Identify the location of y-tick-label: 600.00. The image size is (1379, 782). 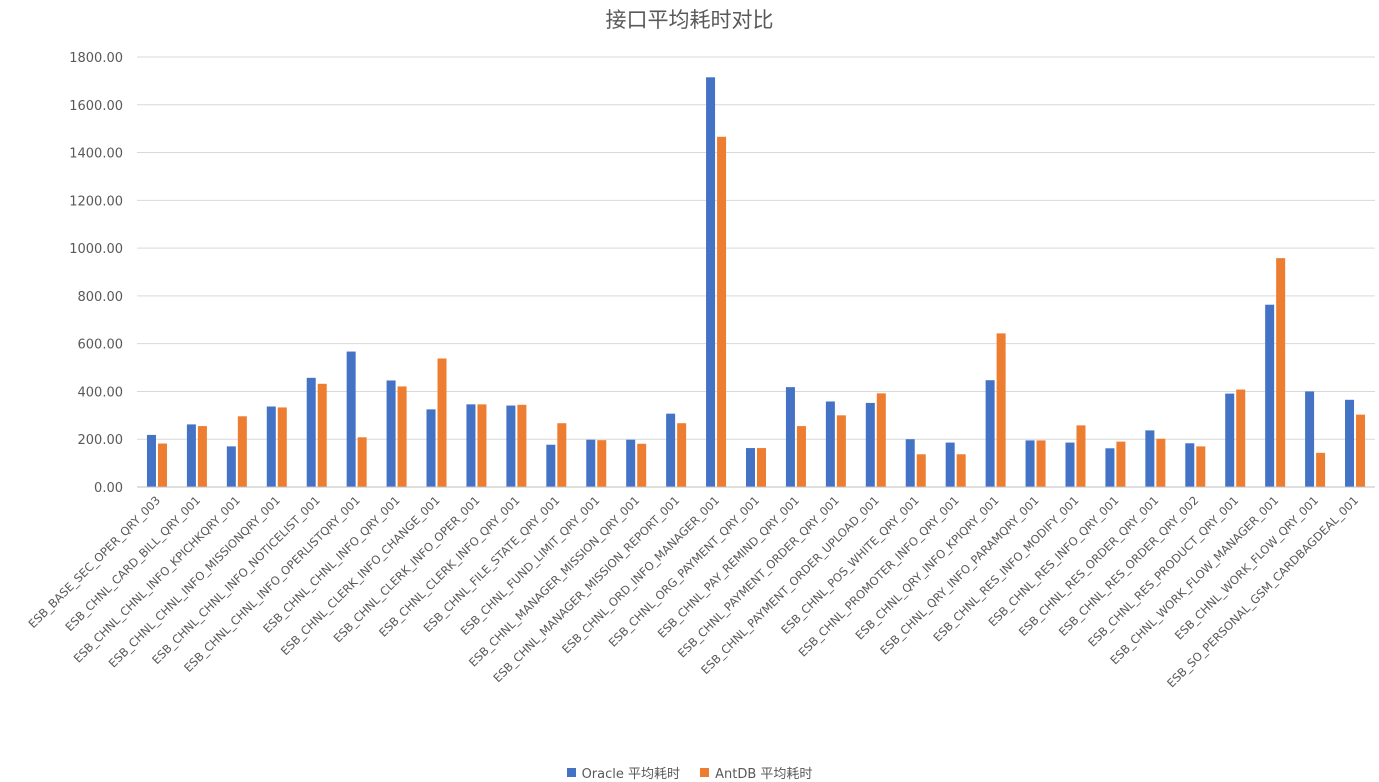
(101, 345).